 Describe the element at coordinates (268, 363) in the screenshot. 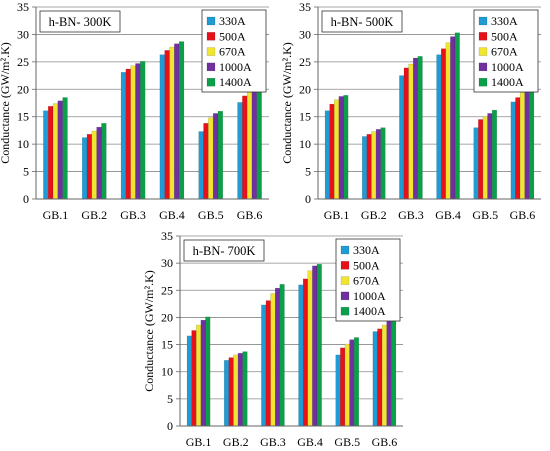

I see `bar-500A-GB.3` at that location.